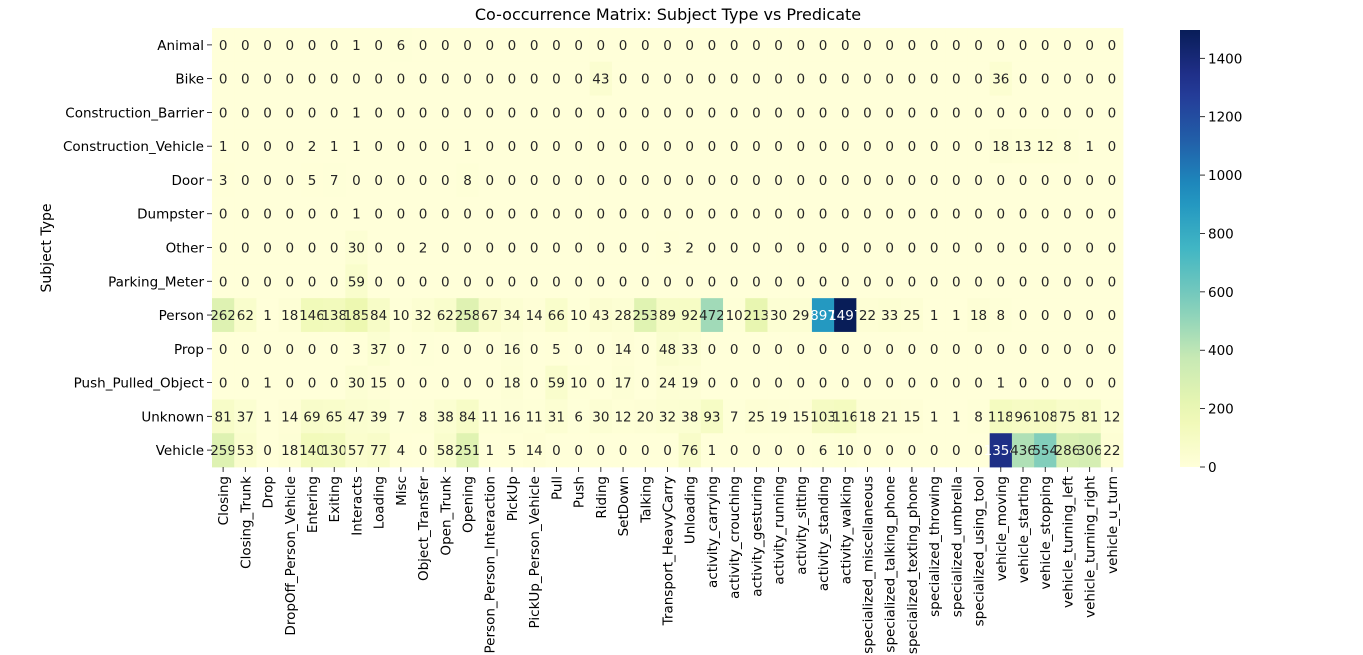 The height and width of the screenshot is (655, 1363). What do you see at coordinates (580, 492) in the screenshot?
I see `column-tick-label: Push` at bounding box center [580, 492].